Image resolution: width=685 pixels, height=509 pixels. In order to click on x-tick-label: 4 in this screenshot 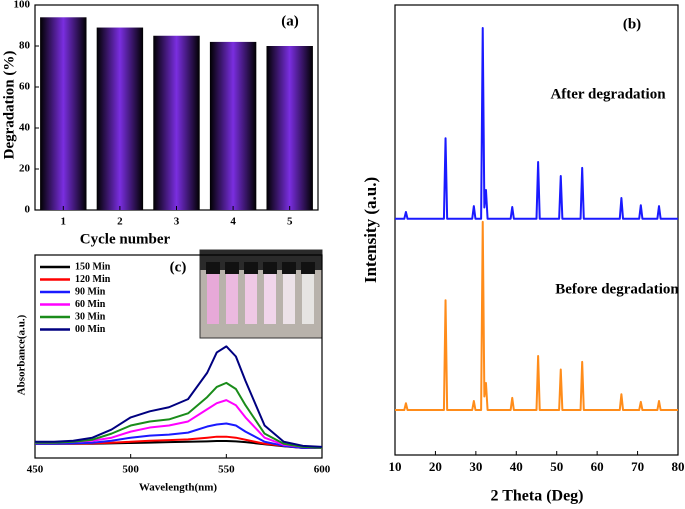, I will do `click(233, 222)`.